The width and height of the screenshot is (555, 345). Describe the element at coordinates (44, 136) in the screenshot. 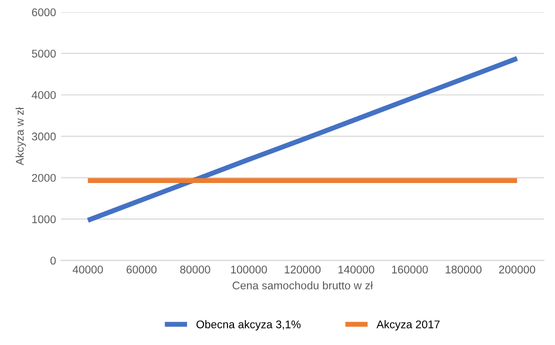

I see `y-tick-label: 3000` at that location.